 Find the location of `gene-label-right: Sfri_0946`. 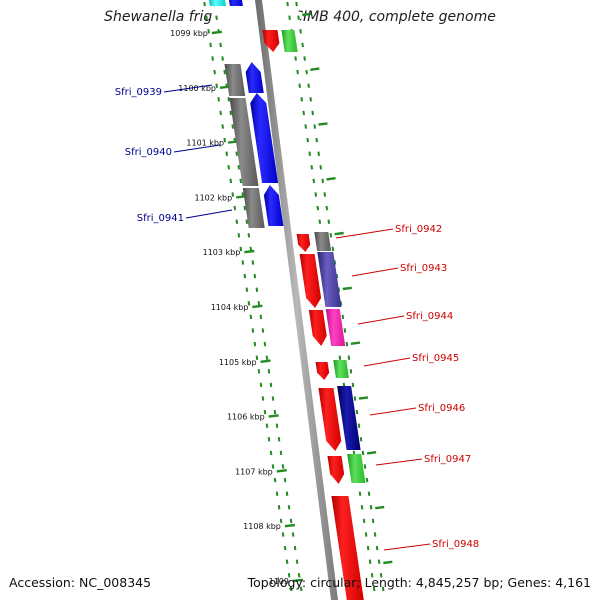

gene-label-right: Sfri_0946 is located at coordinates (441, 408).